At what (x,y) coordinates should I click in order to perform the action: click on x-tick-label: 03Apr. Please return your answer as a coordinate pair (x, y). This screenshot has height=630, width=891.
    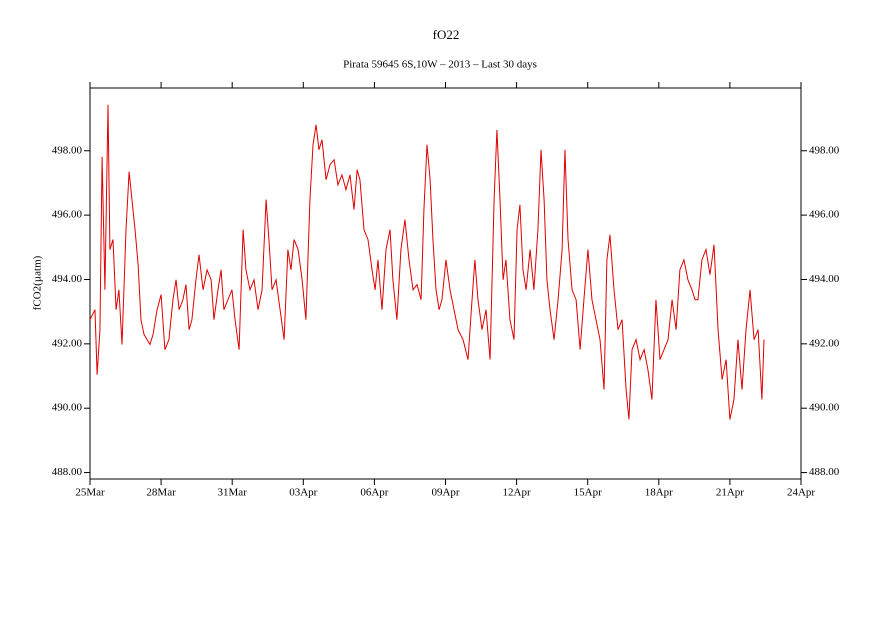
    Looking at the image, I should click on (303, 493).